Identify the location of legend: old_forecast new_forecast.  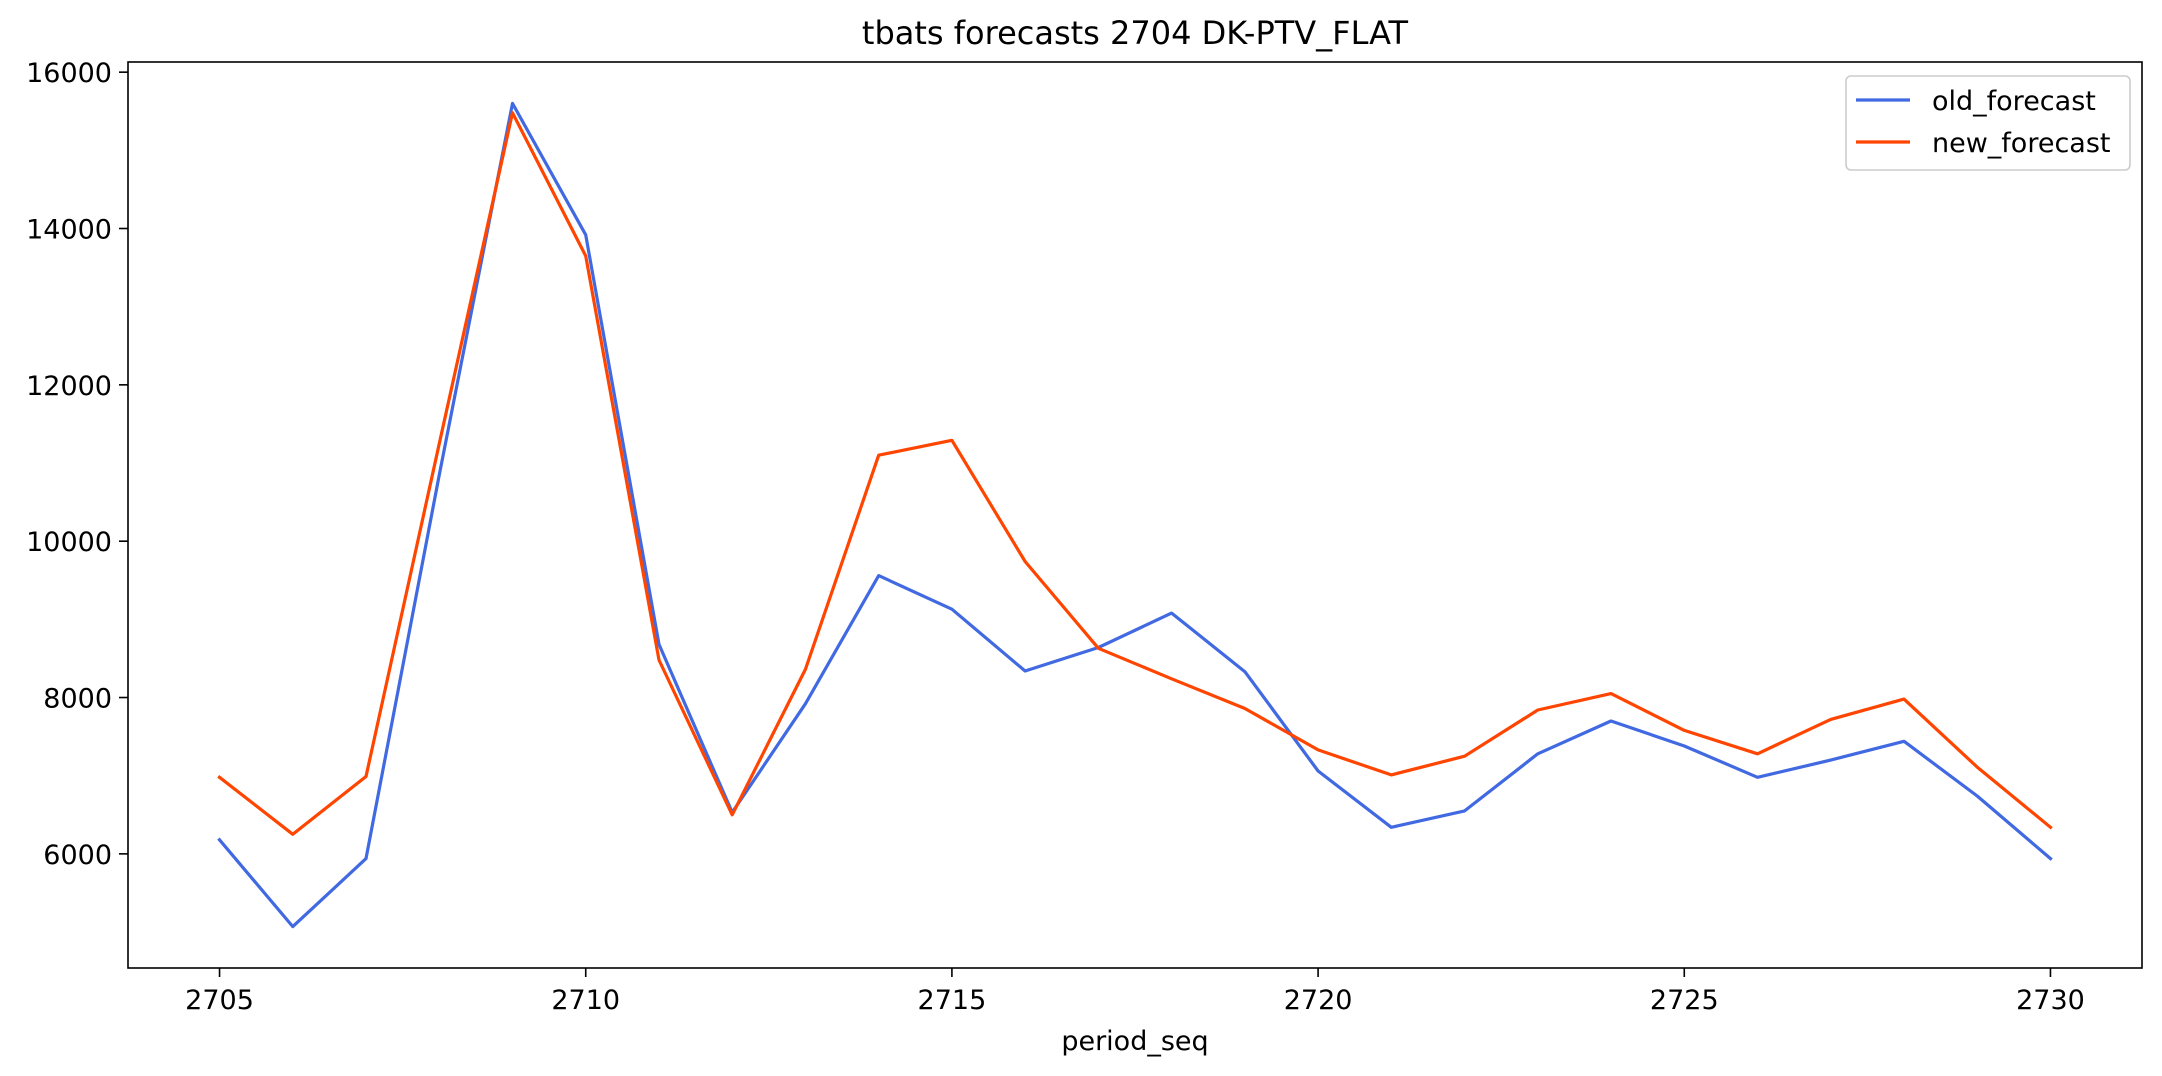
(1988, 123).